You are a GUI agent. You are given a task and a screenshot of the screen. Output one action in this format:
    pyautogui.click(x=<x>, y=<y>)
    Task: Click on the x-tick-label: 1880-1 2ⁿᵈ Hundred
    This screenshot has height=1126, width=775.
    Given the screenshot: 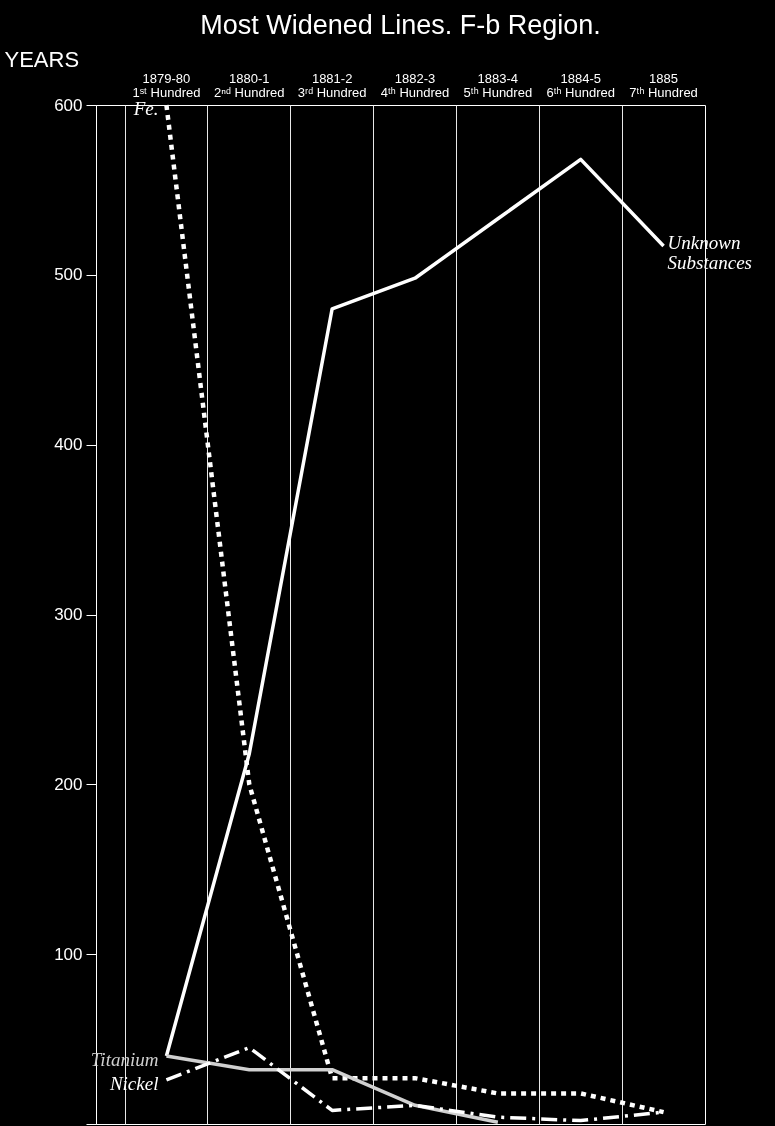 What is the action you would take?
    pyautogui.click(x=249, y=85)
    